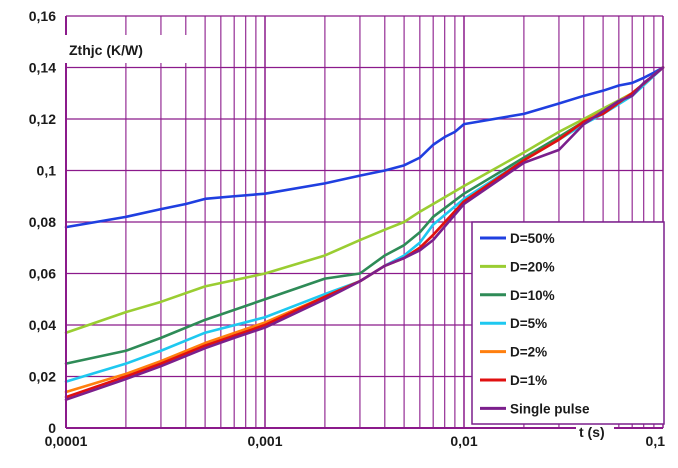 This screenshot has width=678, height=468. What do you see at coordinates (47, 171) in the screenshot?
I see `y-tick-label: 0,1` at bounding box center [47, 171].